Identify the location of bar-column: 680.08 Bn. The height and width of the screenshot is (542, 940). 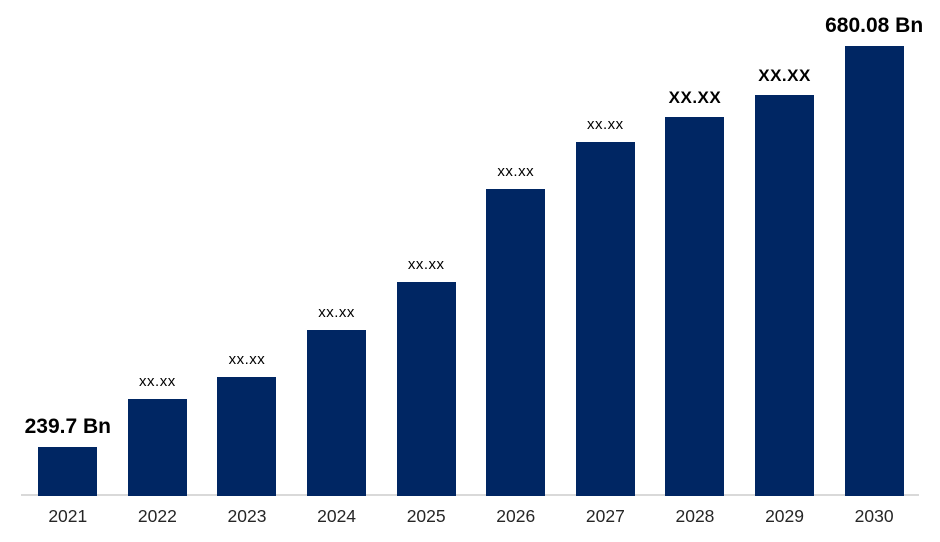
(874, 248).